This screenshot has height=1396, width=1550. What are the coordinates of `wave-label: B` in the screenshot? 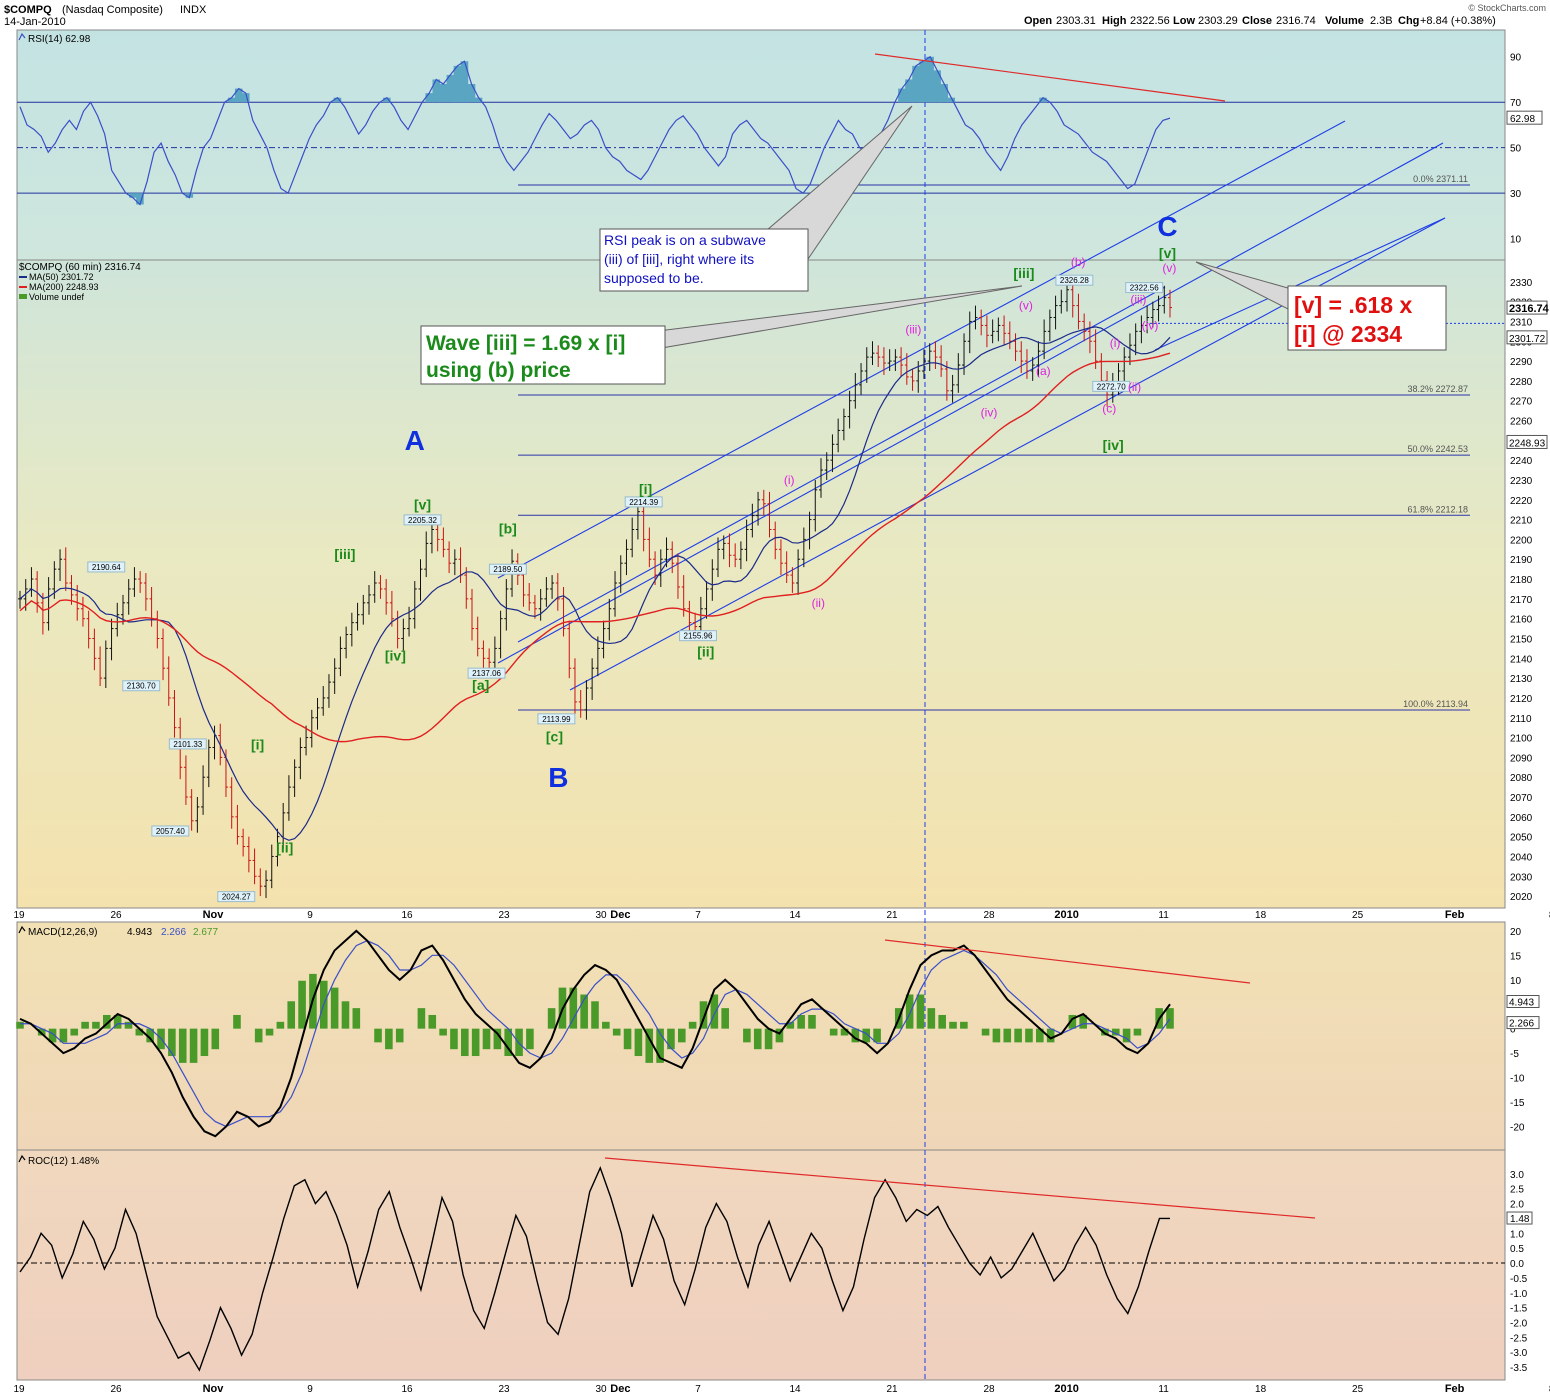 It's located at (558, 777).